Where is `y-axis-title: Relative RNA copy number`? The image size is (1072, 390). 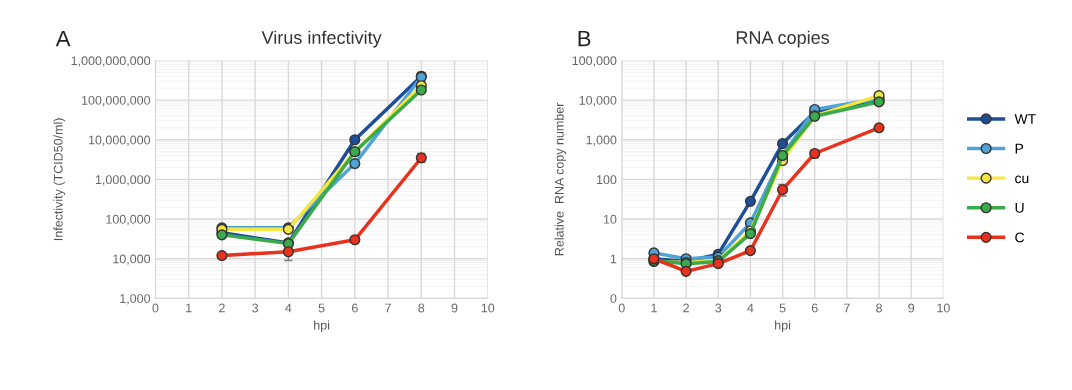 y-axis-title: Relative RNA copy number is located at coordinates (560, 179).